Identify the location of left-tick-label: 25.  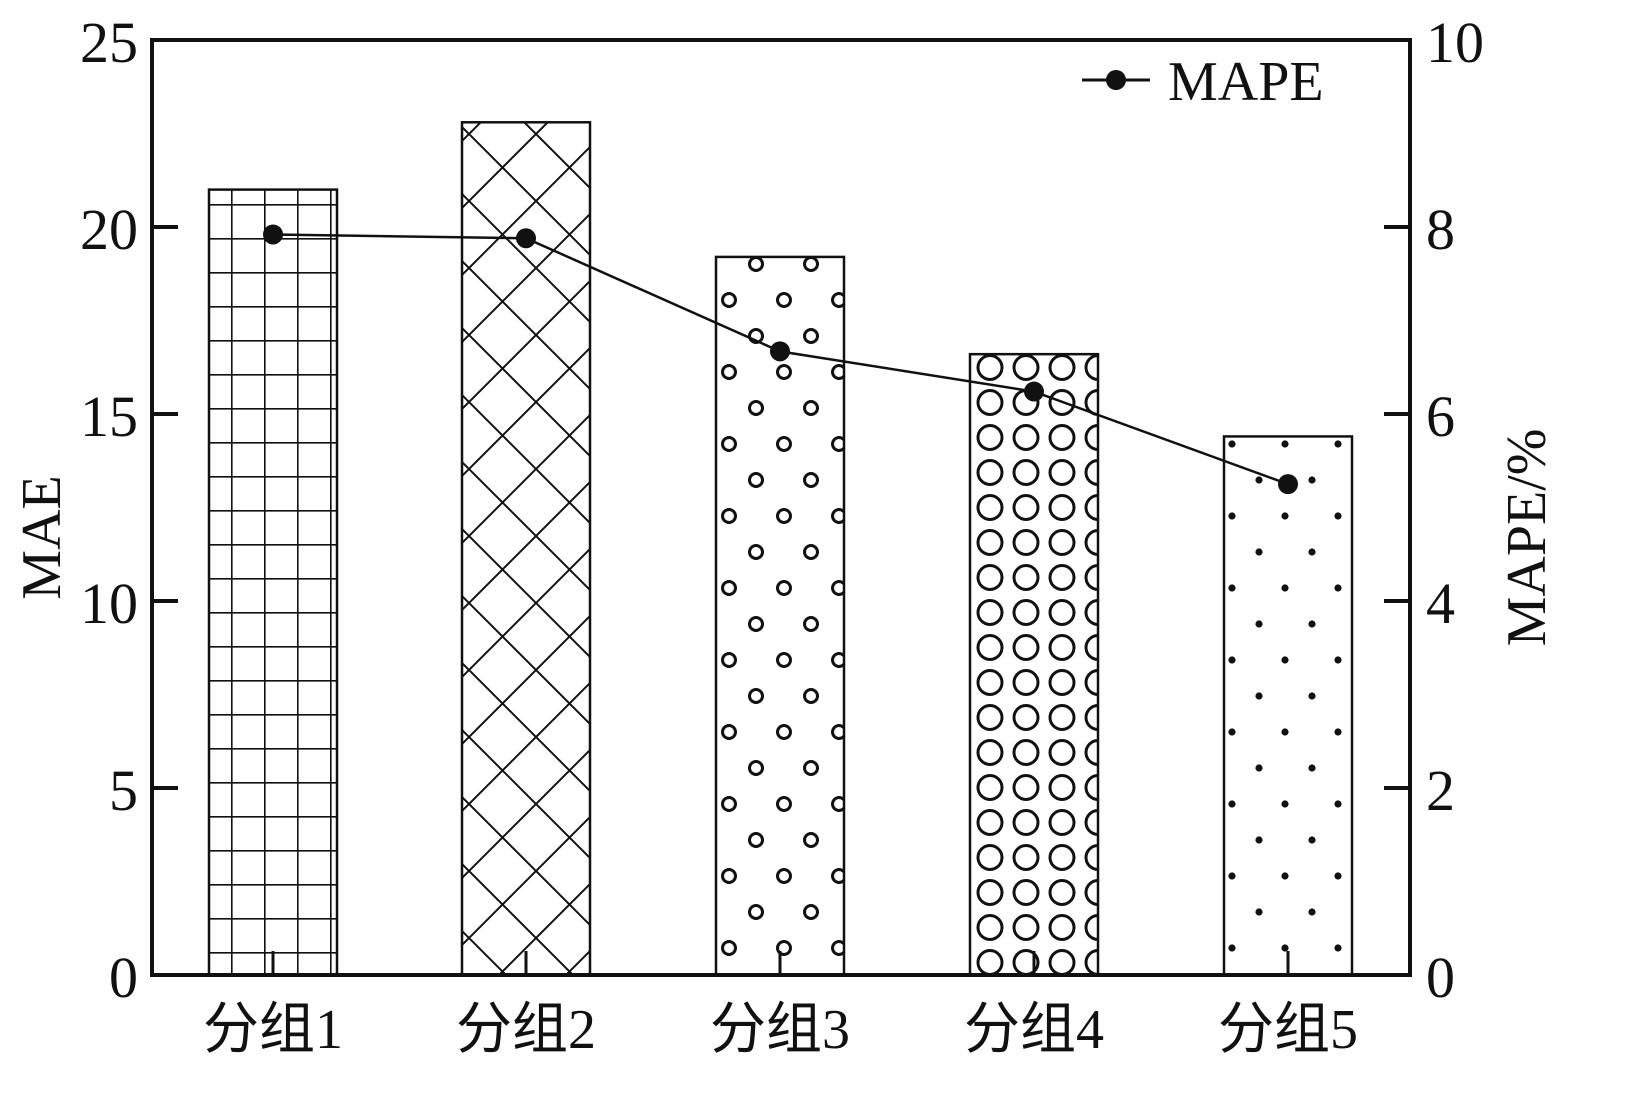
(109, 42).